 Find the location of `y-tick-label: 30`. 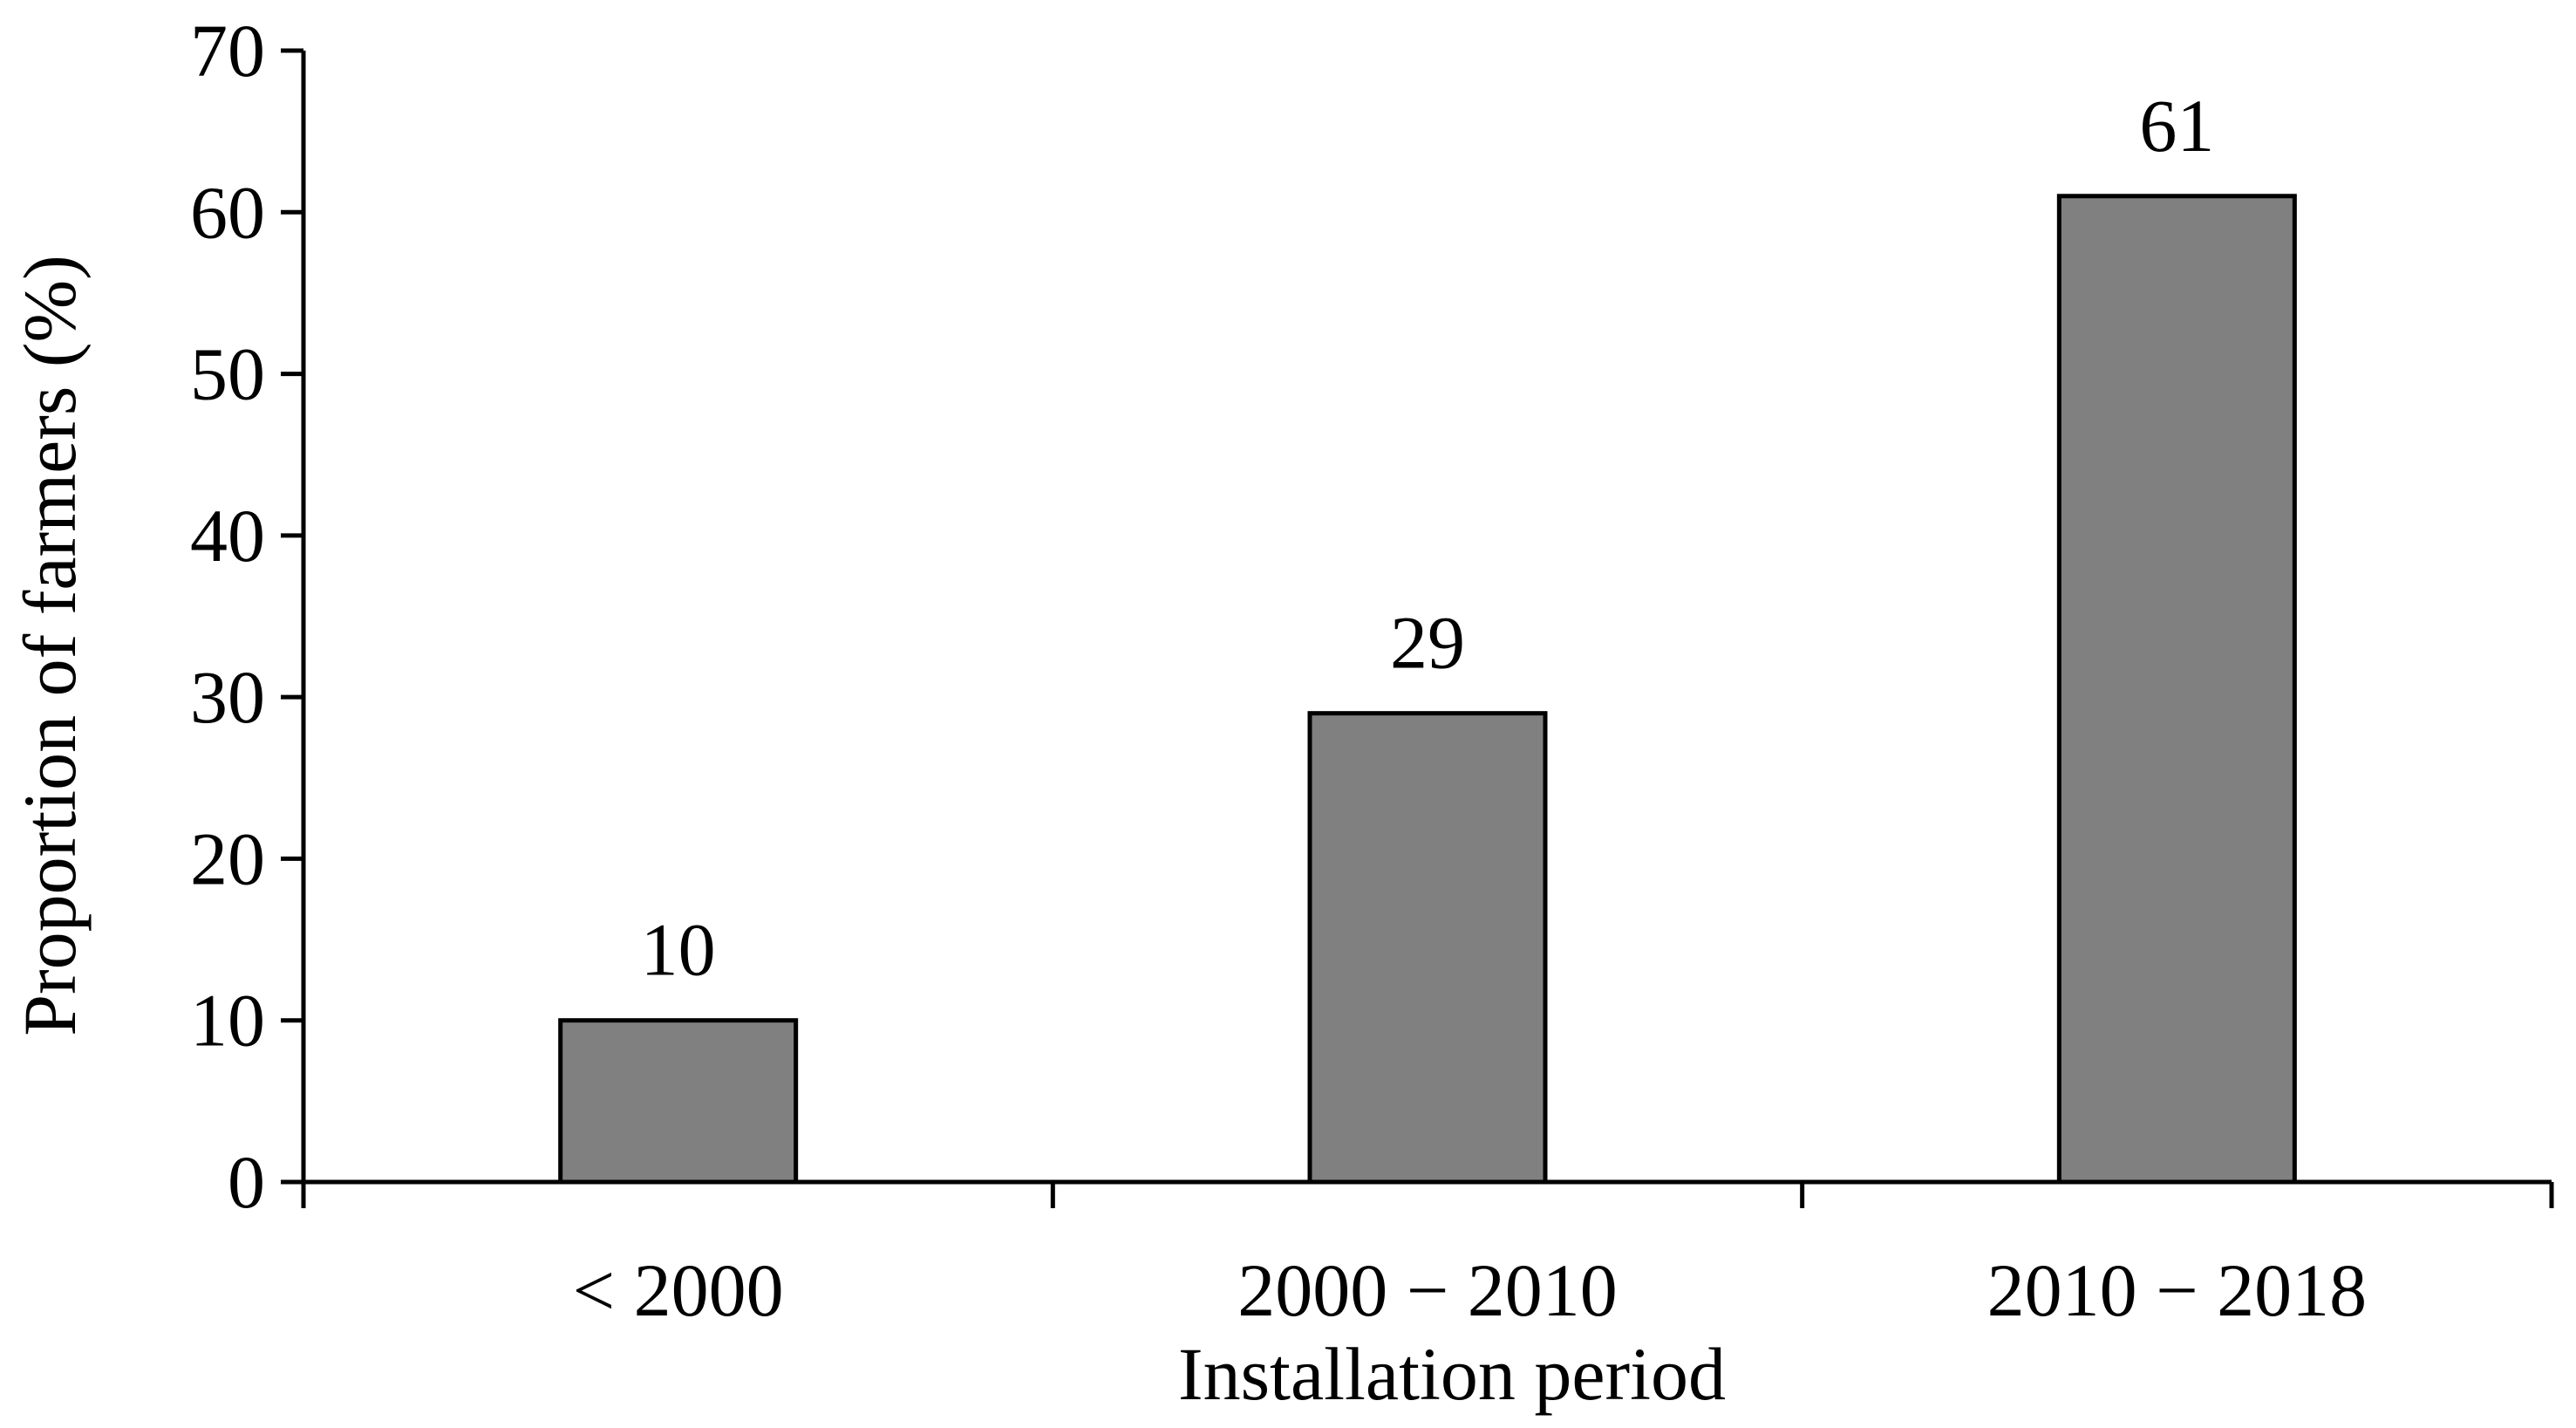

y-tick-label: 30 is located at coordinates (228, 697).